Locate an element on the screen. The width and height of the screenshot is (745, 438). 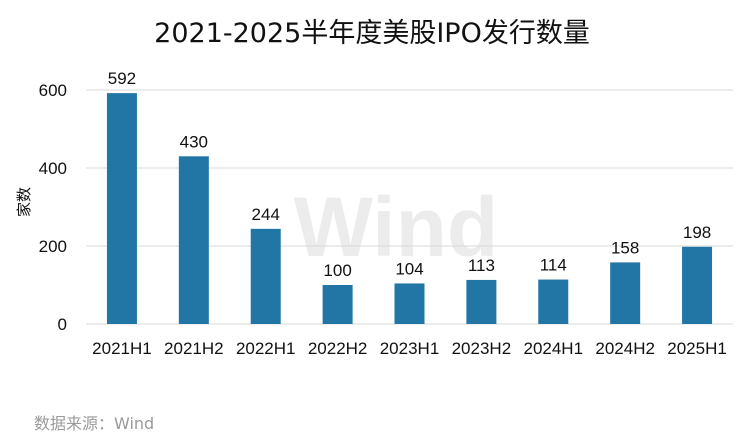
x-tick-label-2021H1: 2021H1 is located at coordinates (122, 348).